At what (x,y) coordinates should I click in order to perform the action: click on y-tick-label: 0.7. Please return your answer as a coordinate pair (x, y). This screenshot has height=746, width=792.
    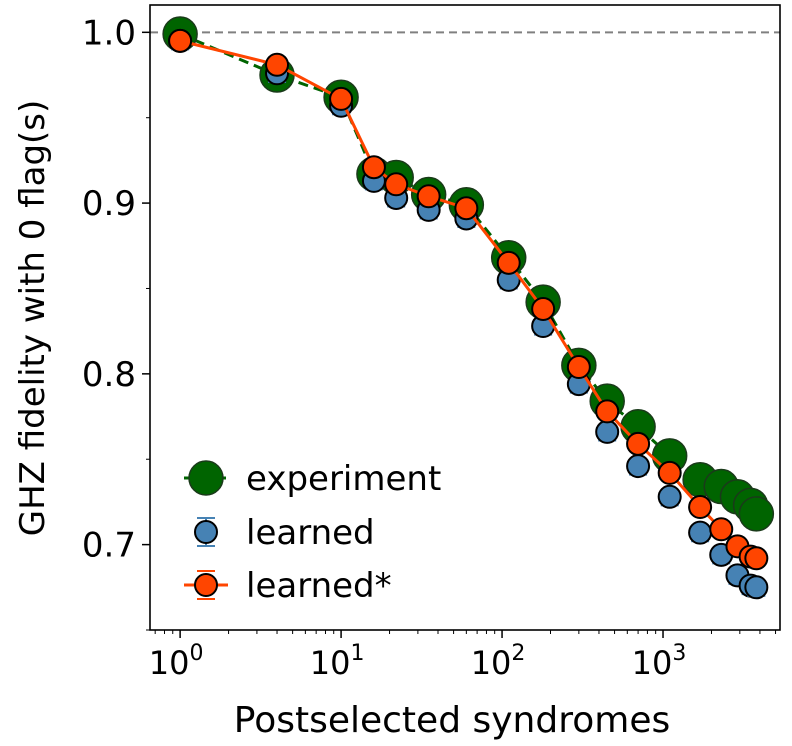
    Looking at the image, I should click on (109, 546).